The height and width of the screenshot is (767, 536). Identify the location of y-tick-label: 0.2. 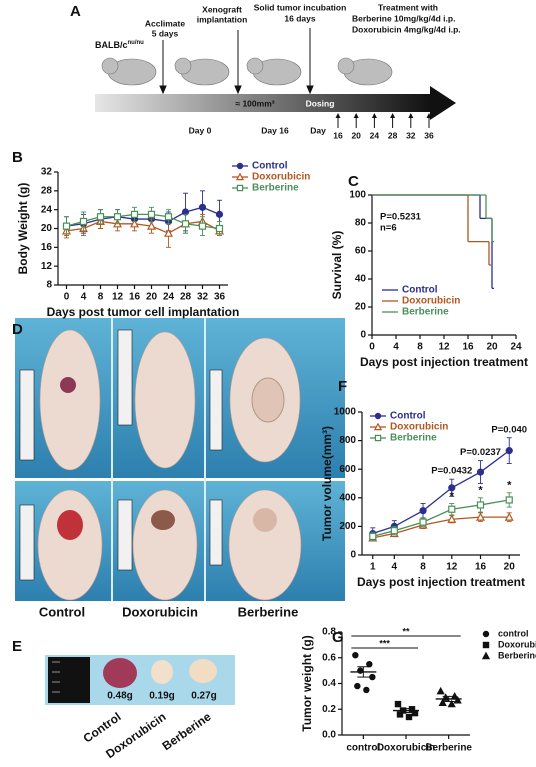
(329, 709).